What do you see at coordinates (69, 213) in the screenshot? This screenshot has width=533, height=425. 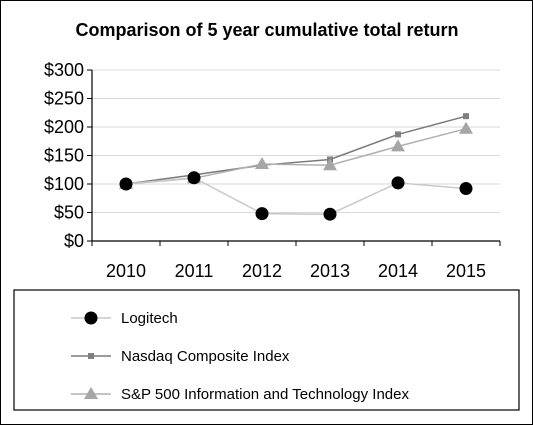 I see `y-tick-label: $50` at bounding box center [69, 213].